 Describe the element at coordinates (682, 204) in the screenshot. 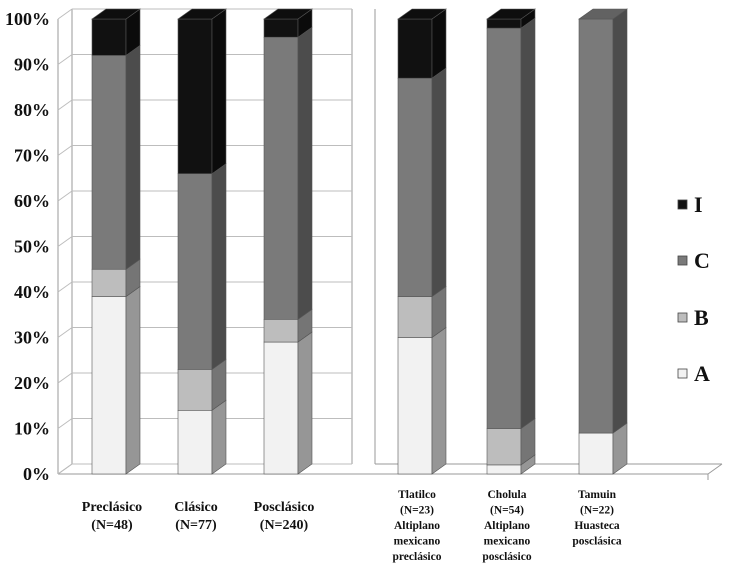

I see `legend-swatch-I` at that location.